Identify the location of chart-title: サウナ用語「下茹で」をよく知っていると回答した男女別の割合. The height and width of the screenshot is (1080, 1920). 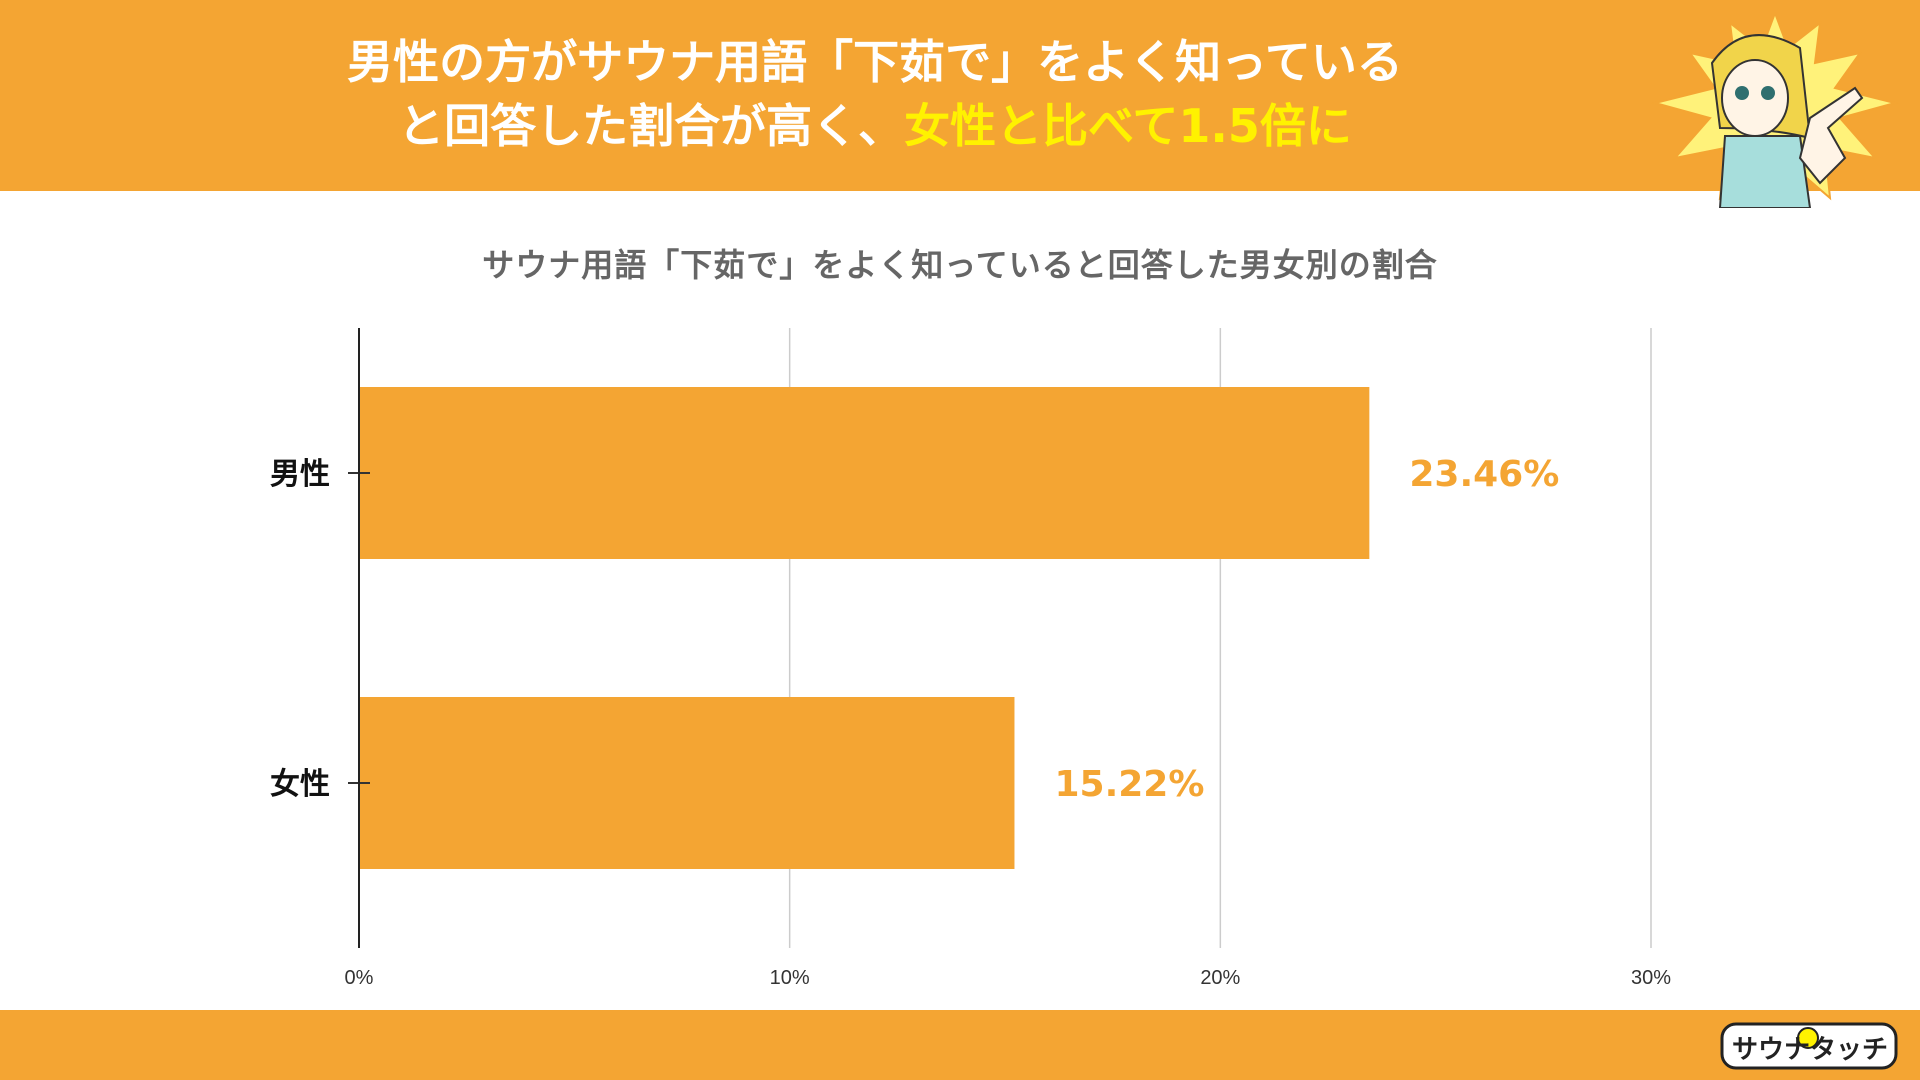
(960, 265).